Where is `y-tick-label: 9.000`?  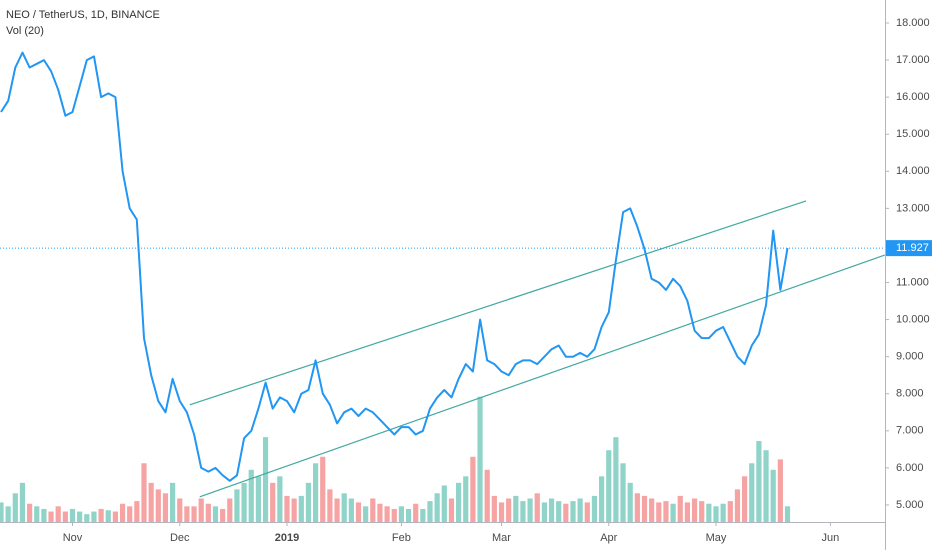 y-tick-label: 9.000 is located at coordinates (910, 357).